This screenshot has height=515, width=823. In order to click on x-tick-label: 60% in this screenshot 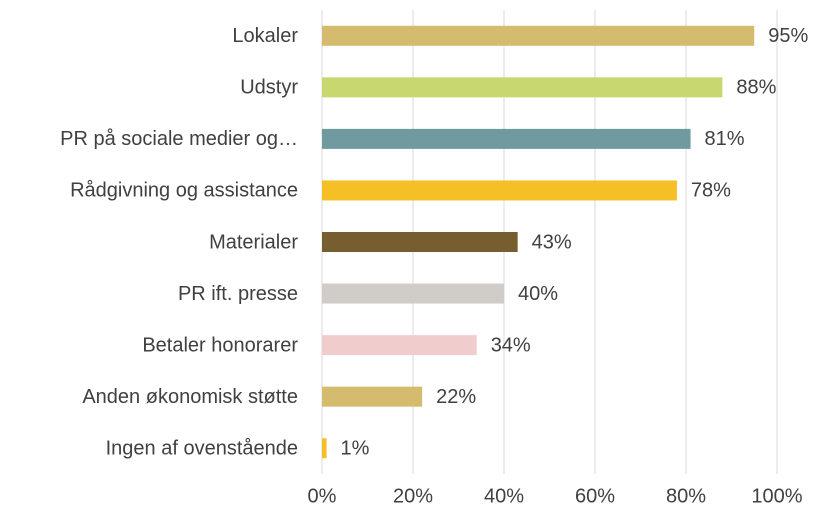, I will do `click(595, 496)`.